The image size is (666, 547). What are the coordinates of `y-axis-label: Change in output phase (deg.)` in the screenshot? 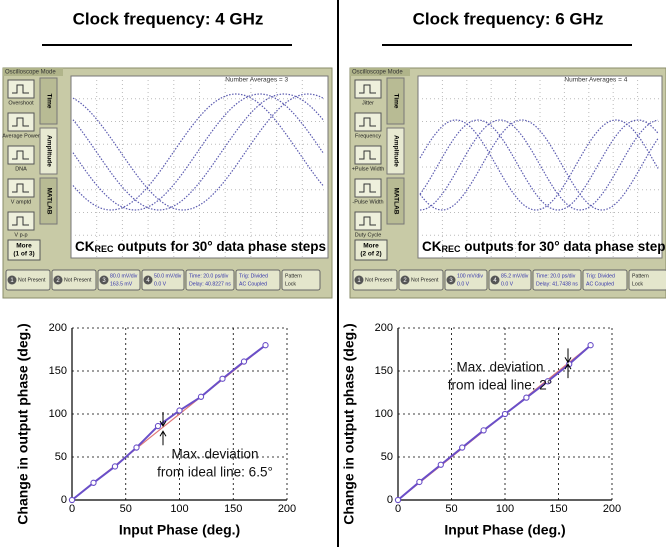 It's located at (23, 423).